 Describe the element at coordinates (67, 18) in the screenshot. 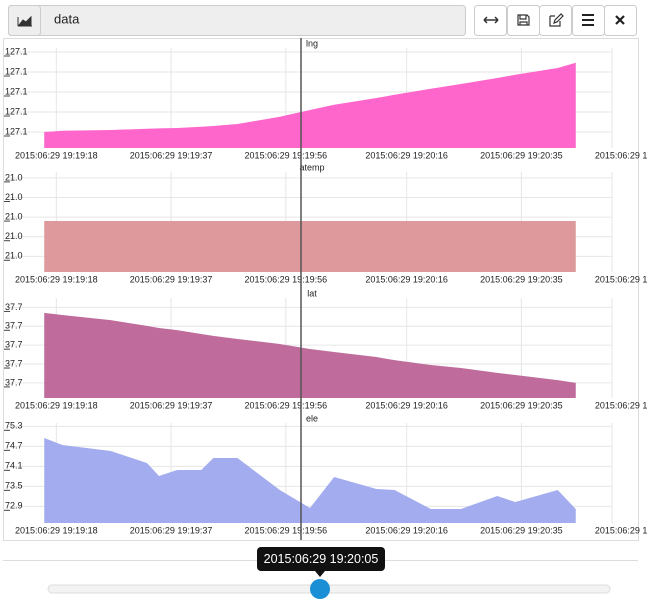

I see `input-text: data` at that location.